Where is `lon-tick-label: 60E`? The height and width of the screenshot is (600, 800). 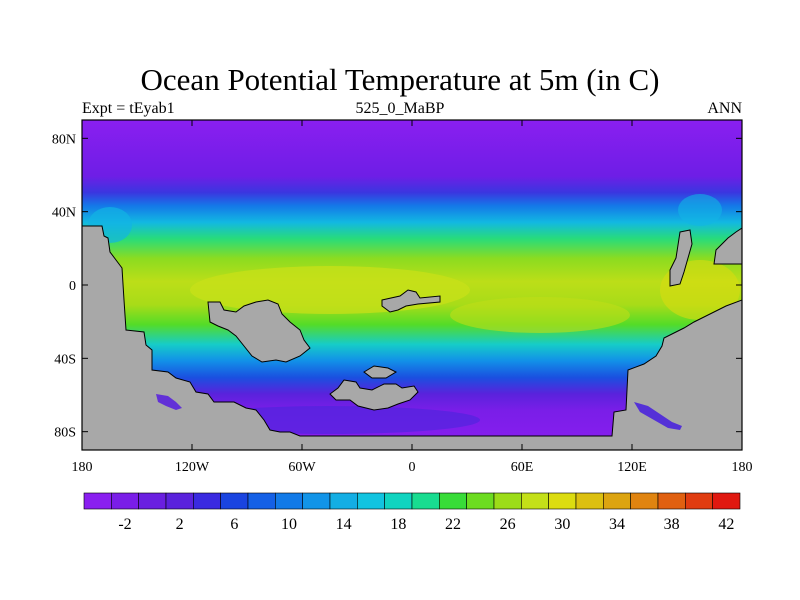 lon-tick-label: 60E is located at coordinates (522, 467).